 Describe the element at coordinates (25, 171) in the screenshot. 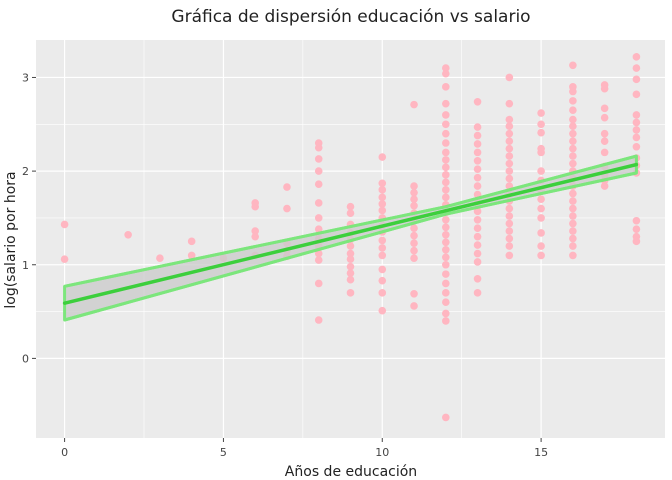

I see `y-tick-label: 2` at that location.